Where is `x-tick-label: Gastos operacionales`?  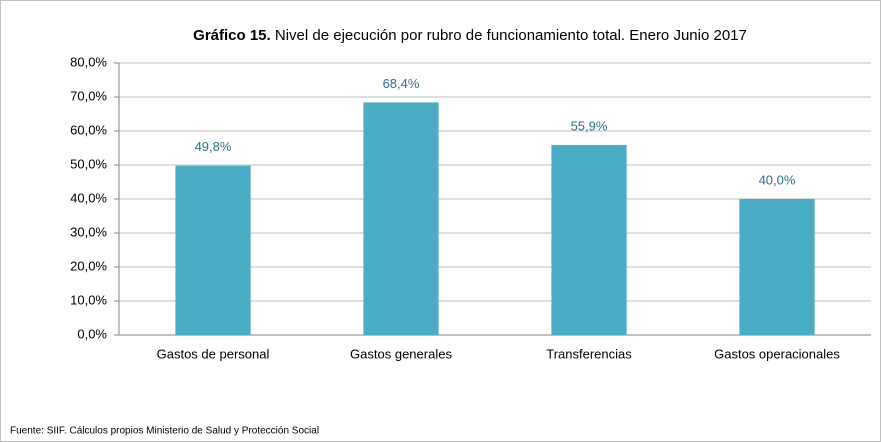 x-tick-label: Gastos operacionales is located at coordinates (777, 353).